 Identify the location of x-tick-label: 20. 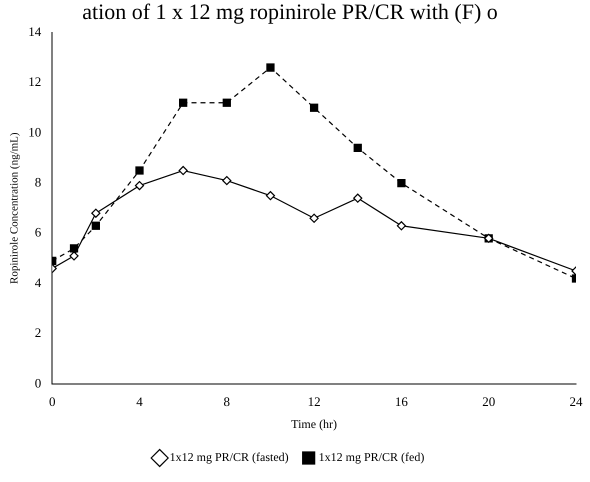
(489, 402).